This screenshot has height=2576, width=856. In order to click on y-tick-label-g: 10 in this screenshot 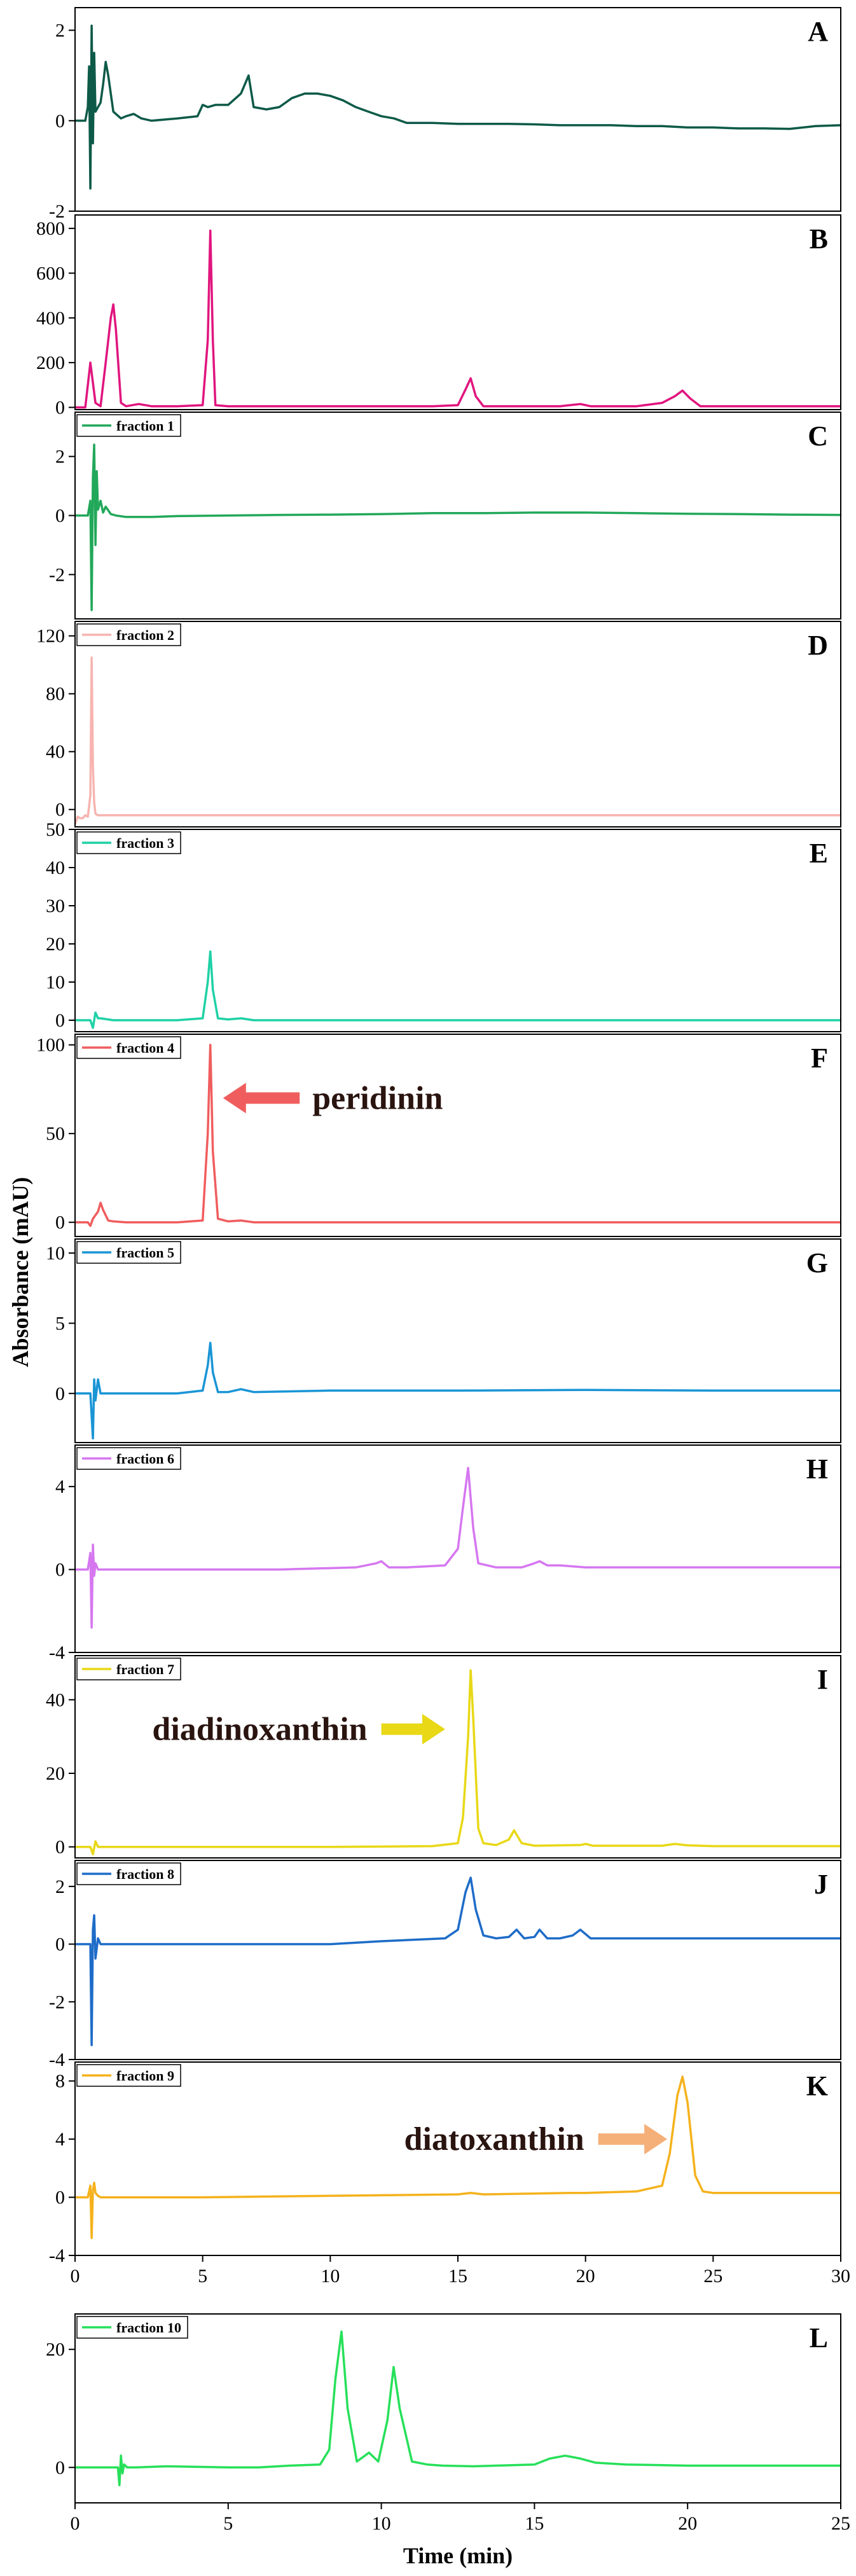, I will do `click(55, 1253)`.